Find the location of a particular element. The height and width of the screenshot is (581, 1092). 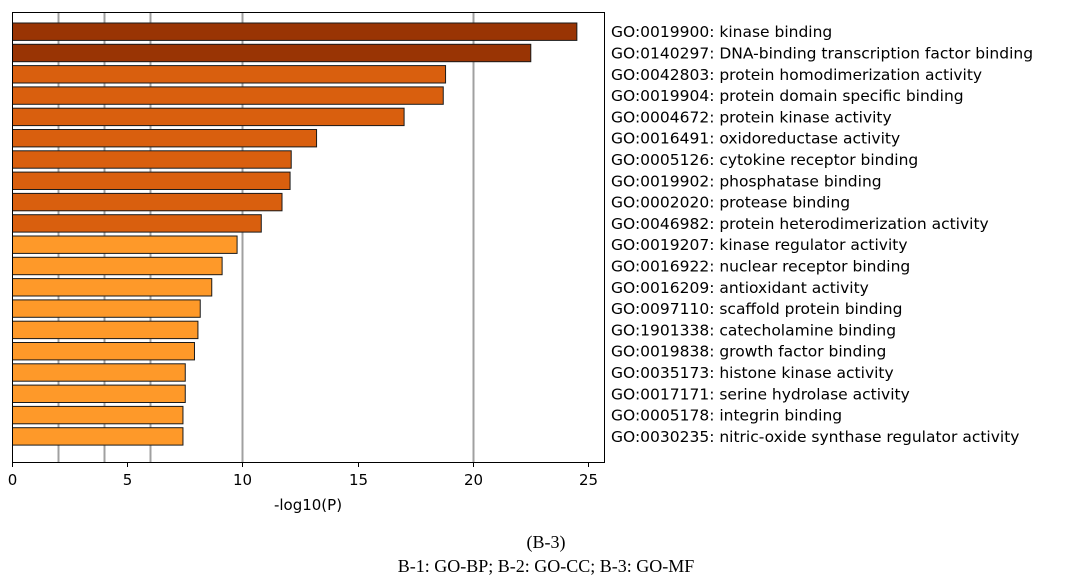

category-label-7: GO:0005126: cytokine receptor binding is located at coordinates (764, 160).